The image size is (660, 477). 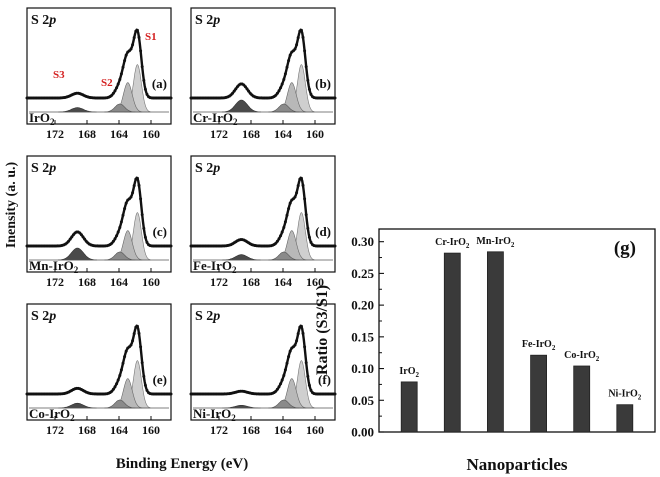 What do you see at coordinates (452, 342) in the screenshot?
I see `bar-cr-iro` at bounding box center [452, 342].